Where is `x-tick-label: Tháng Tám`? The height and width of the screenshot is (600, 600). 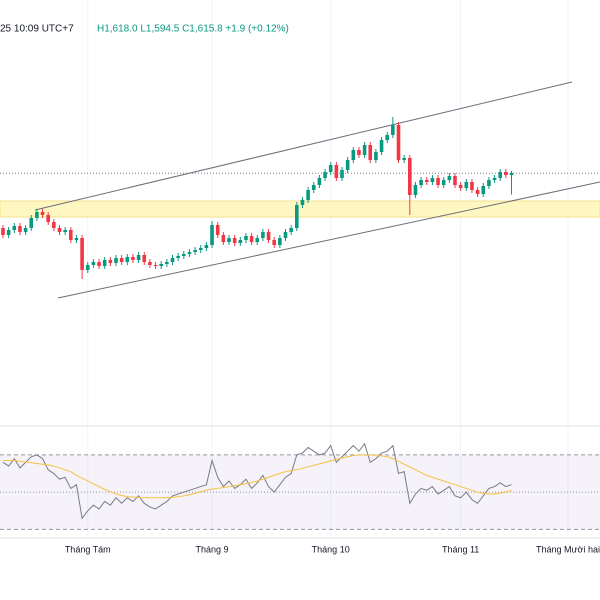 x-tick-label: Tháng Tám is located at coordinates (88, 549).